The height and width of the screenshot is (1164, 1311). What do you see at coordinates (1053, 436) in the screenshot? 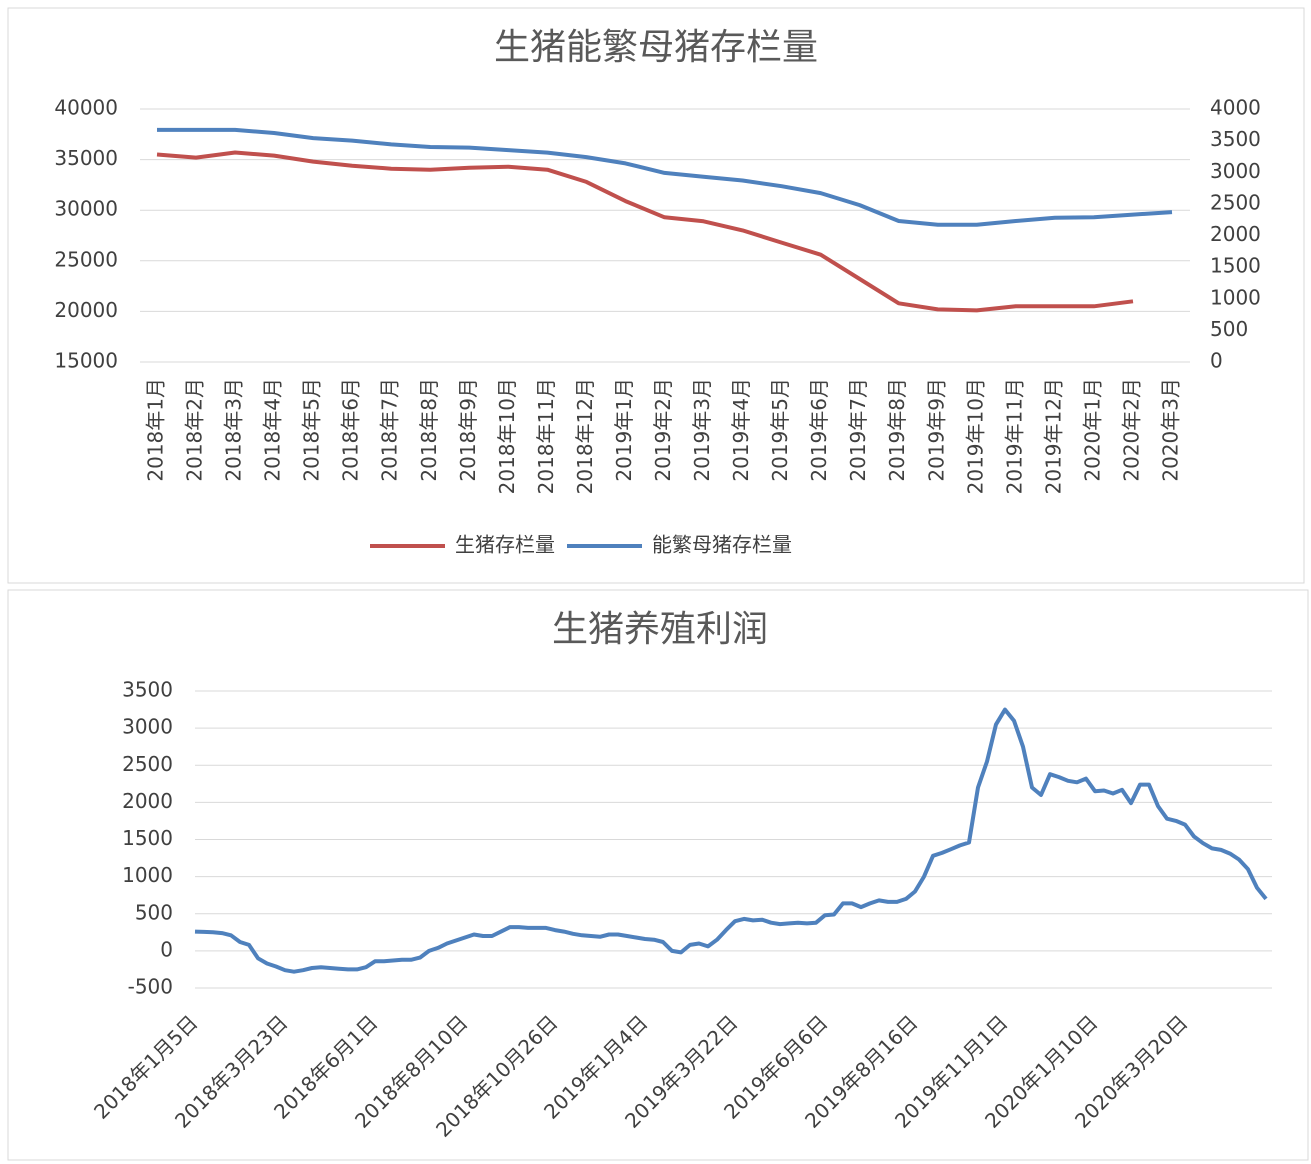
I see `x-tick-label: 2019年12月` at bounding box center [1053, 436].